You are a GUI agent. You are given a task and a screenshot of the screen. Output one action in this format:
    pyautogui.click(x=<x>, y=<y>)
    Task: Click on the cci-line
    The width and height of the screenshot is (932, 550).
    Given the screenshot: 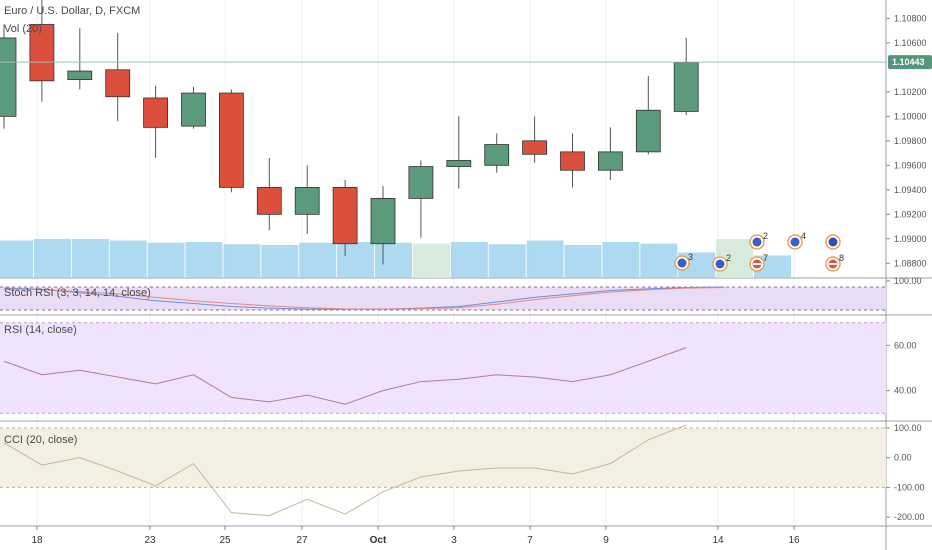 What is the action you would take?
    pyautogui.click(x=345, y=470)
    